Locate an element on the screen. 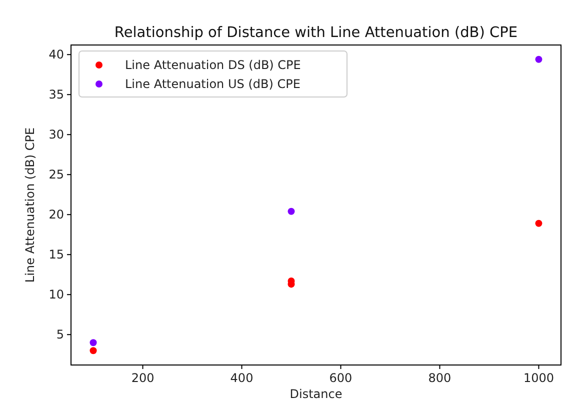 The image size is (563, 414). y-tick-label: 10 is located at coordinates (56, 295).